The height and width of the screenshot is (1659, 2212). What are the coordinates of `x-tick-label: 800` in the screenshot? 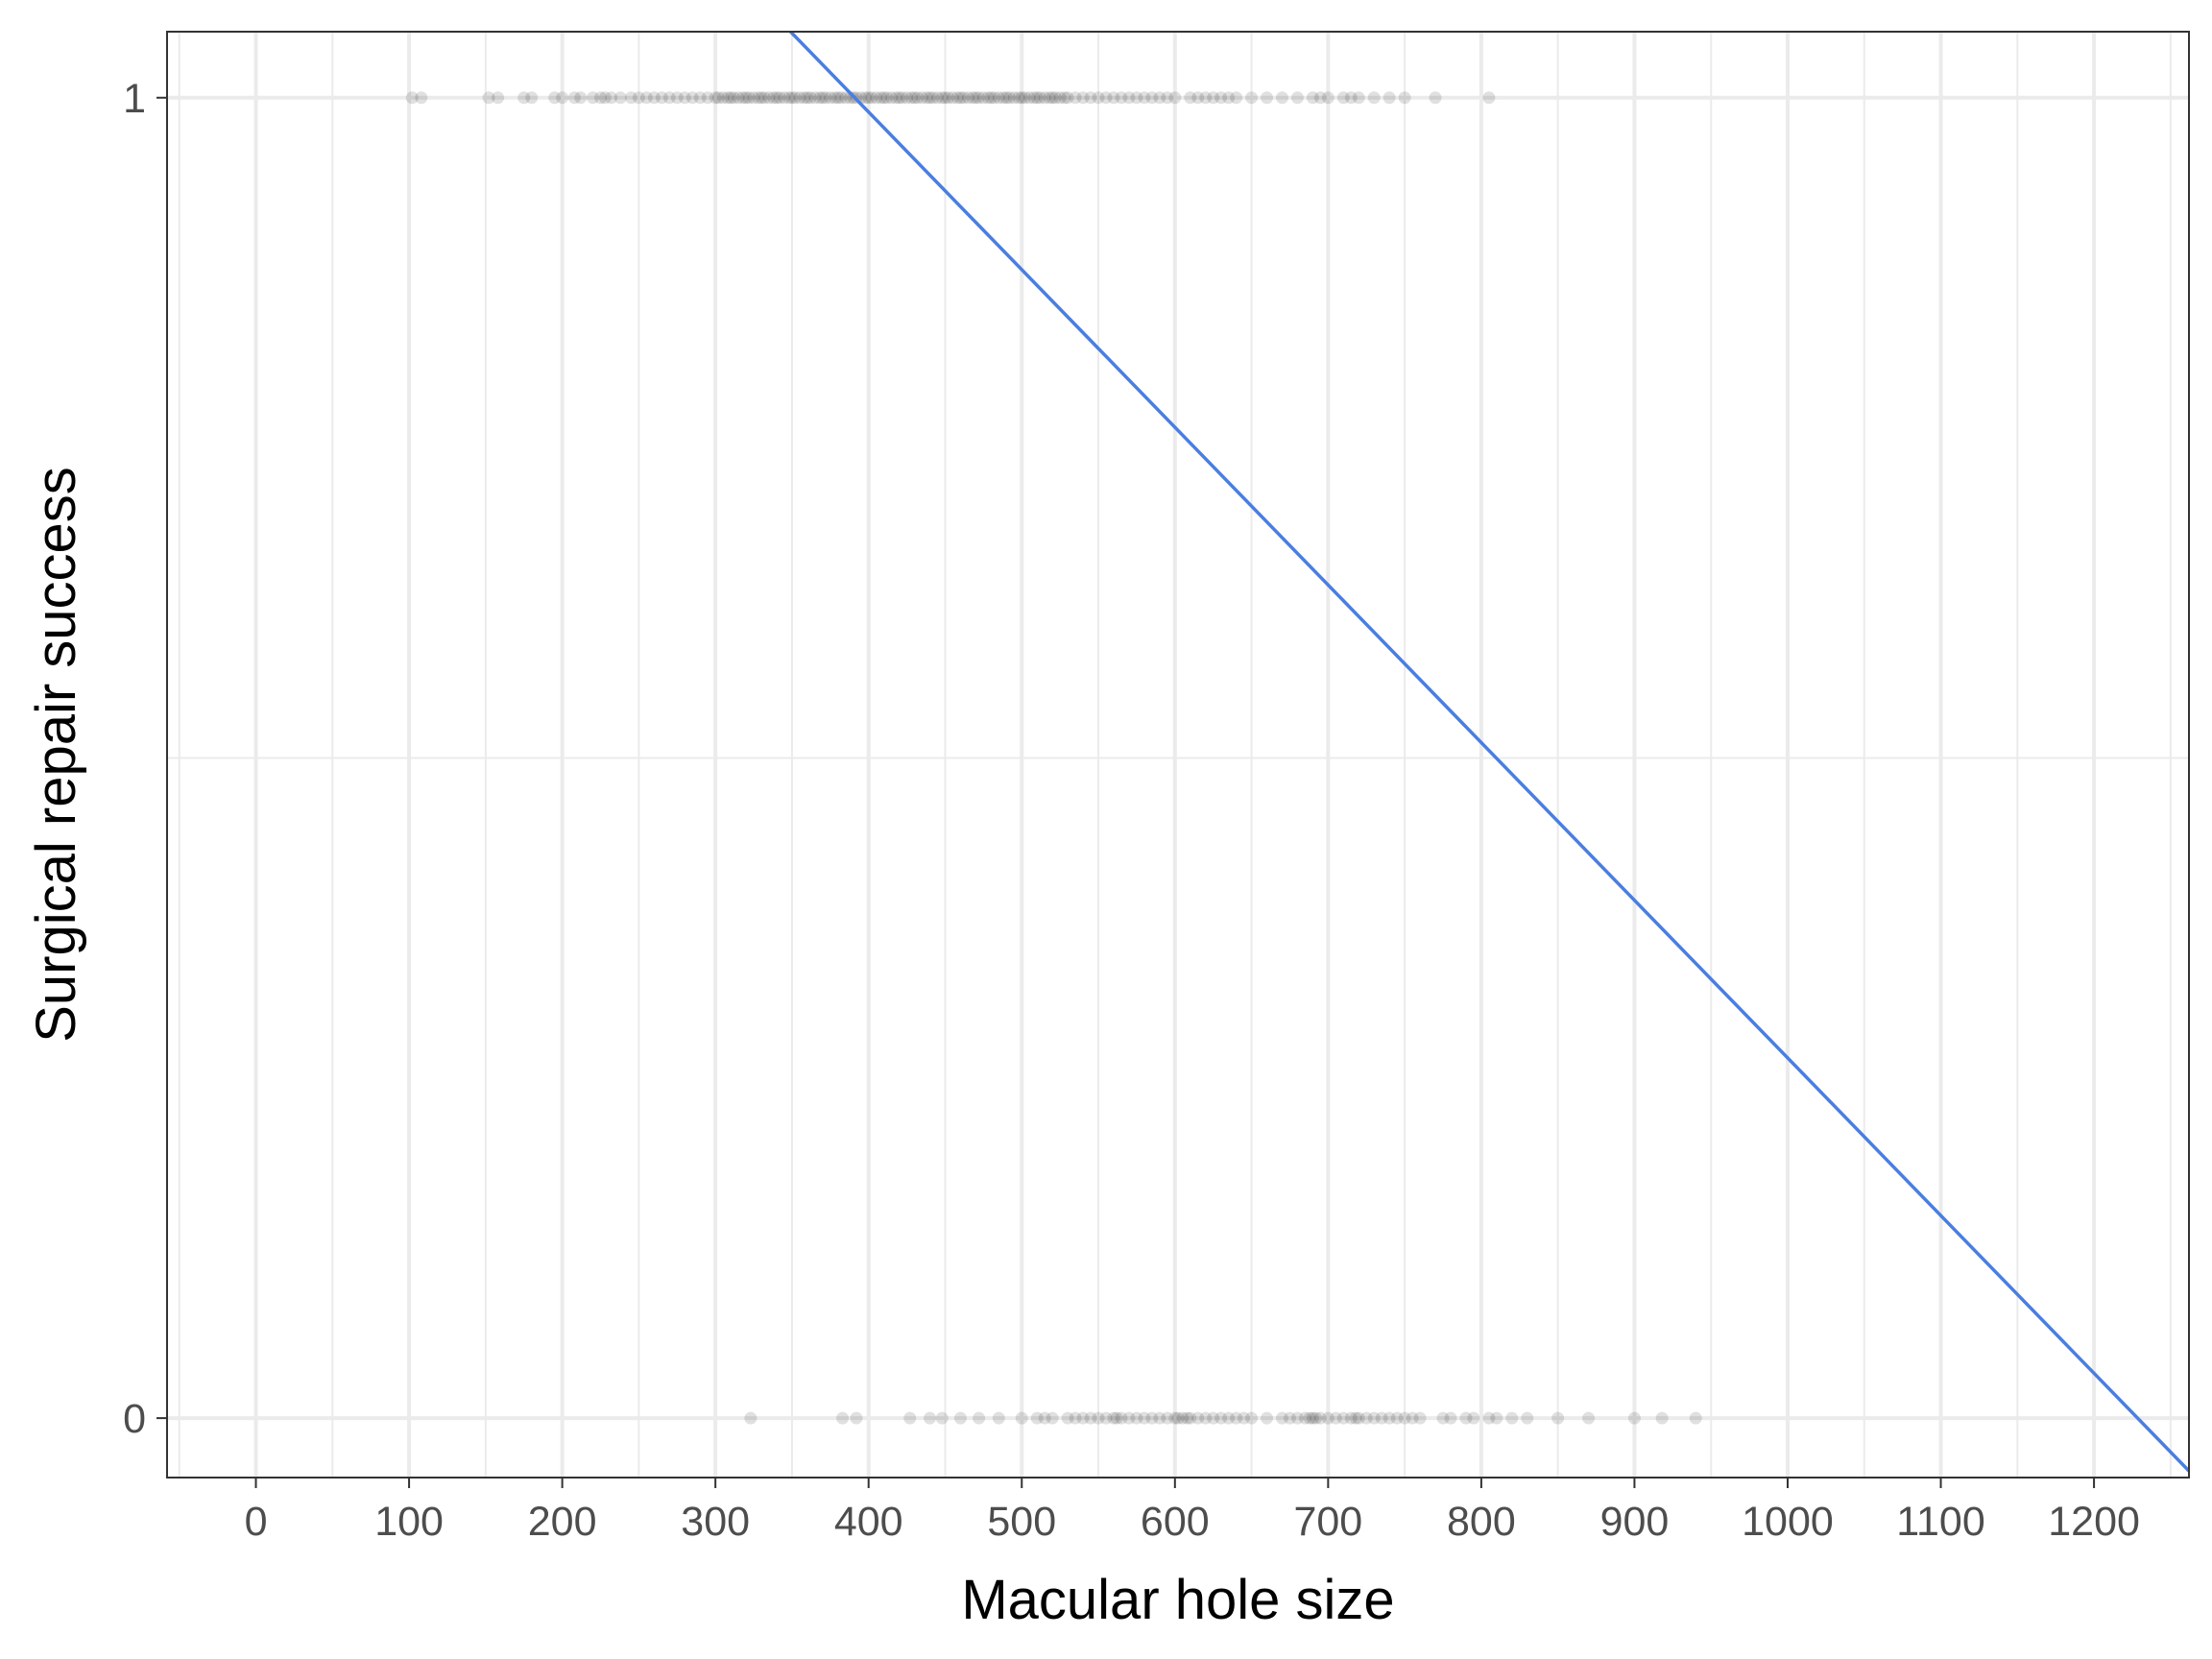 It's located at (1481, 1522).